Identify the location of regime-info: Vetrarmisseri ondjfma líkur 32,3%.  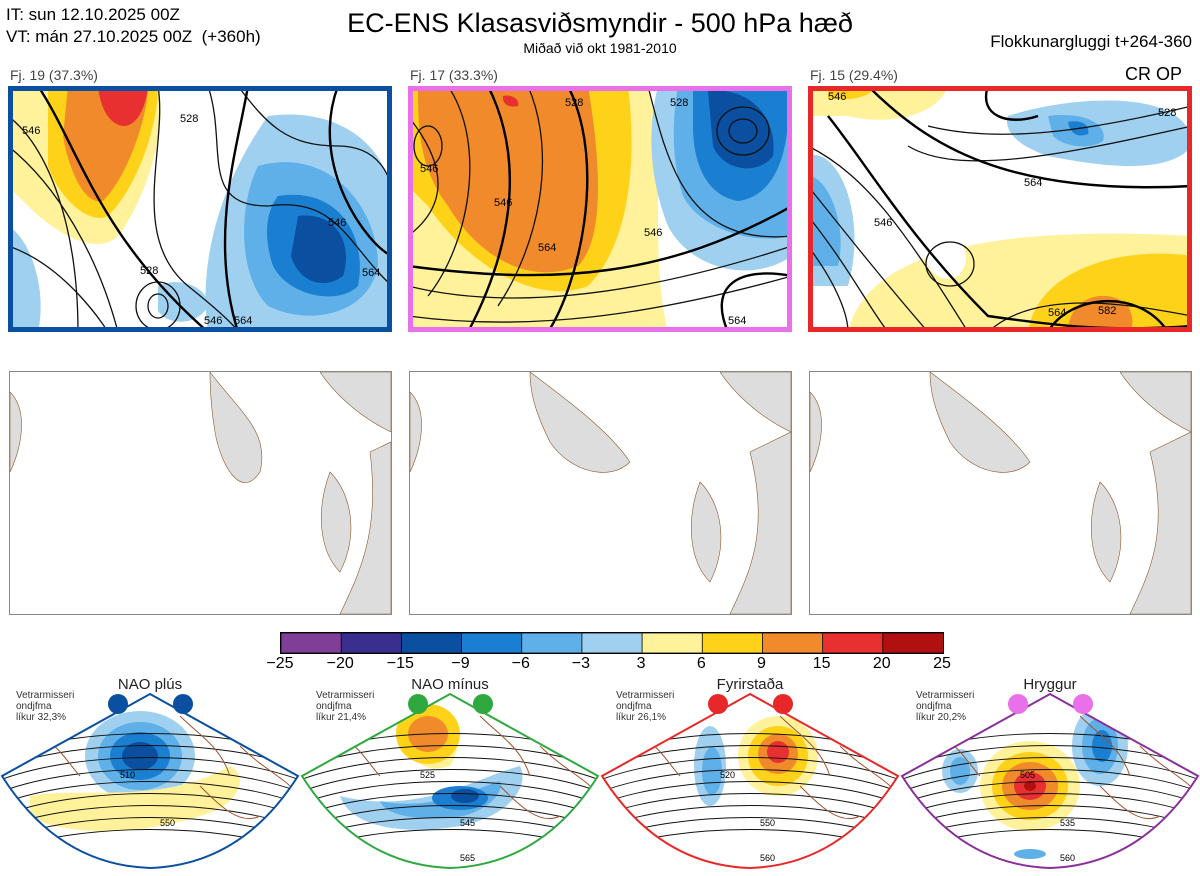
(45, 706).